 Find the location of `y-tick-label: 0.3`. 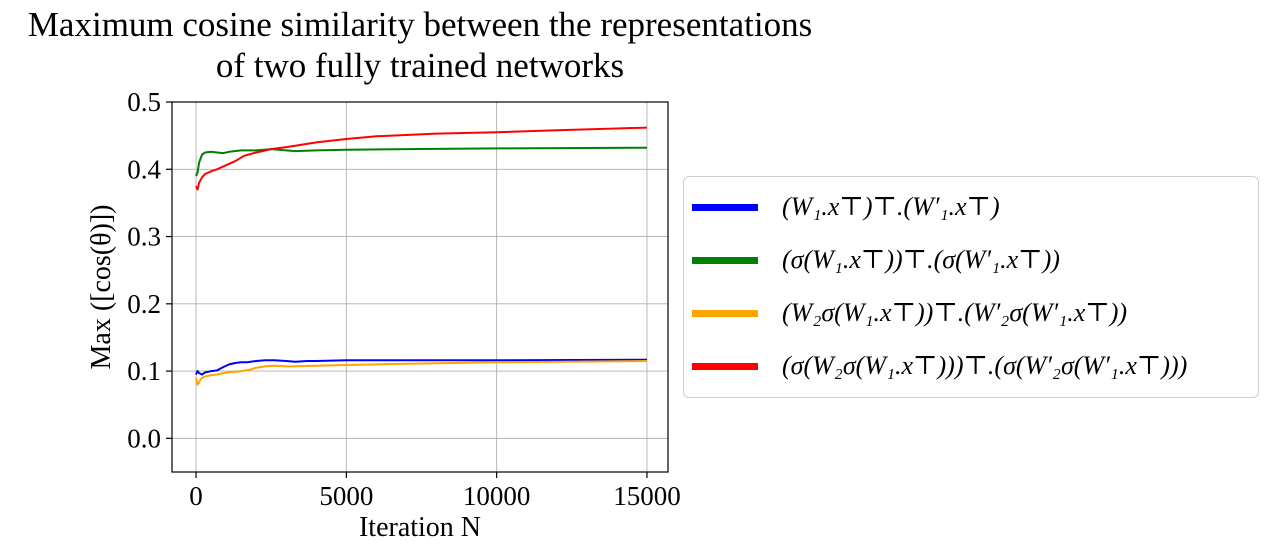

y-tick-label: 0.3 is located at coordinates (144, 237).